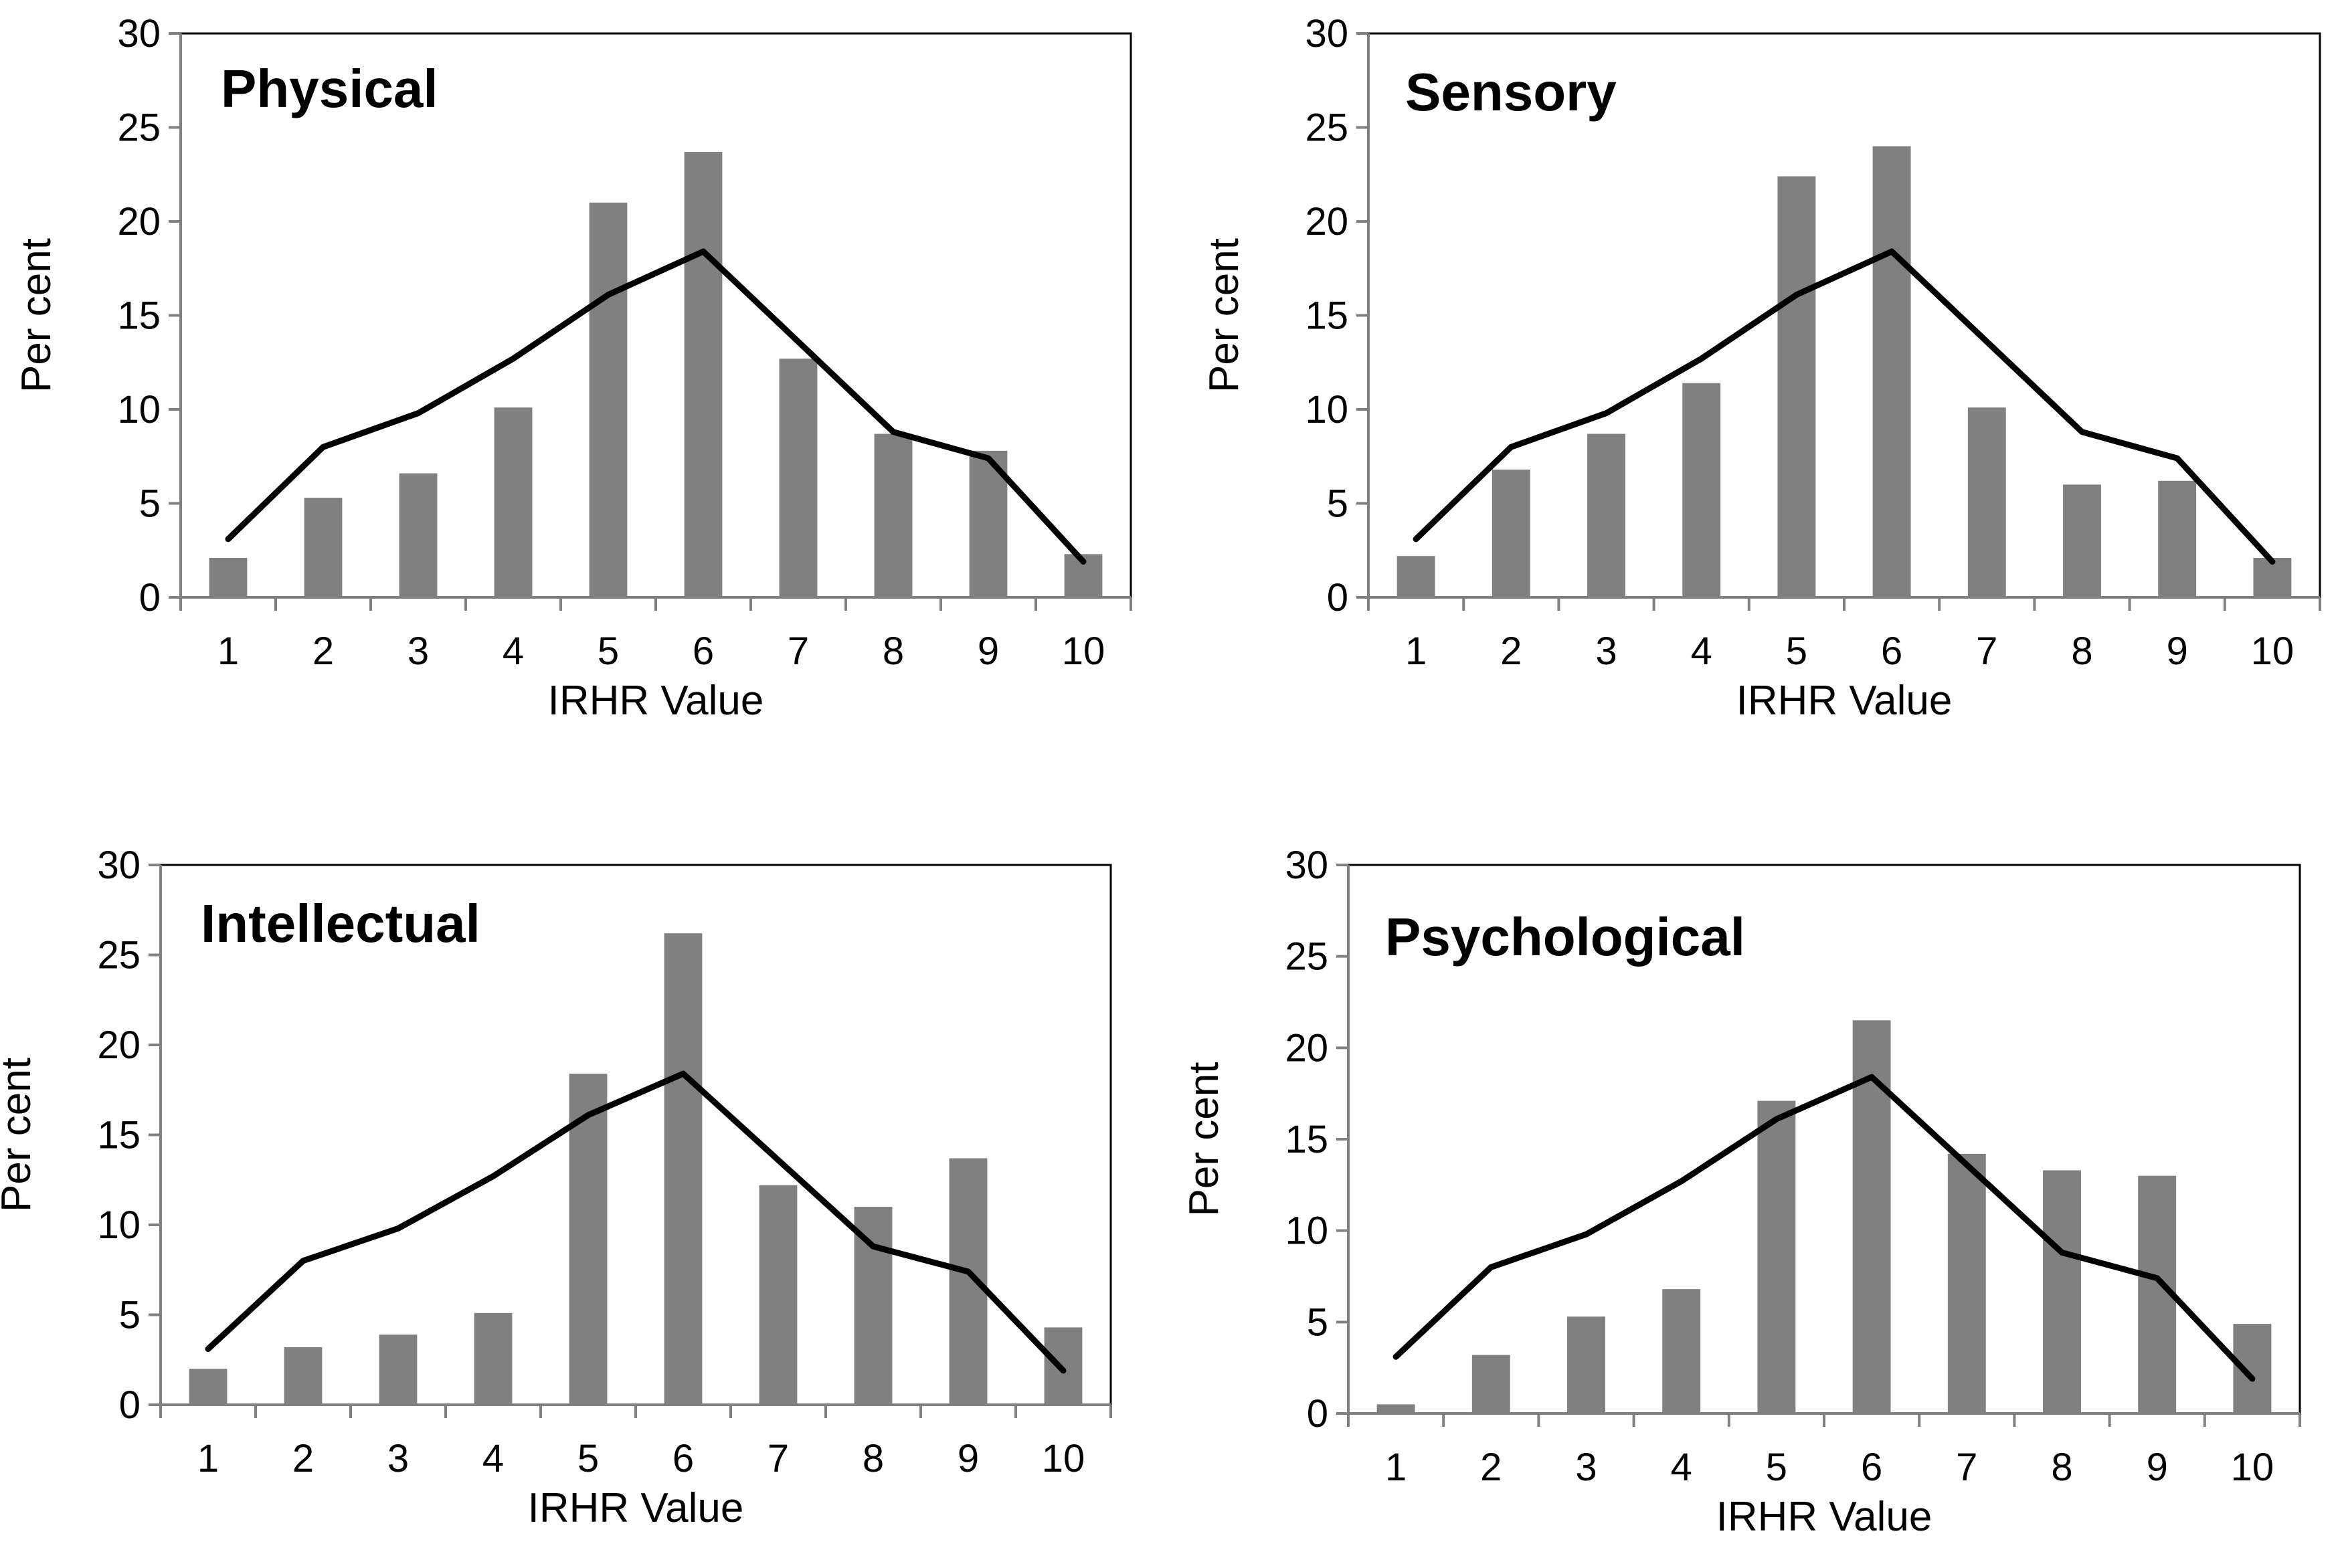 Image resolution: width=2340 pixels, height=1568 pixels. Describe the element at coordinates (341, 923) in the screenshot. I see `panel-title: Intellectual` at that location.